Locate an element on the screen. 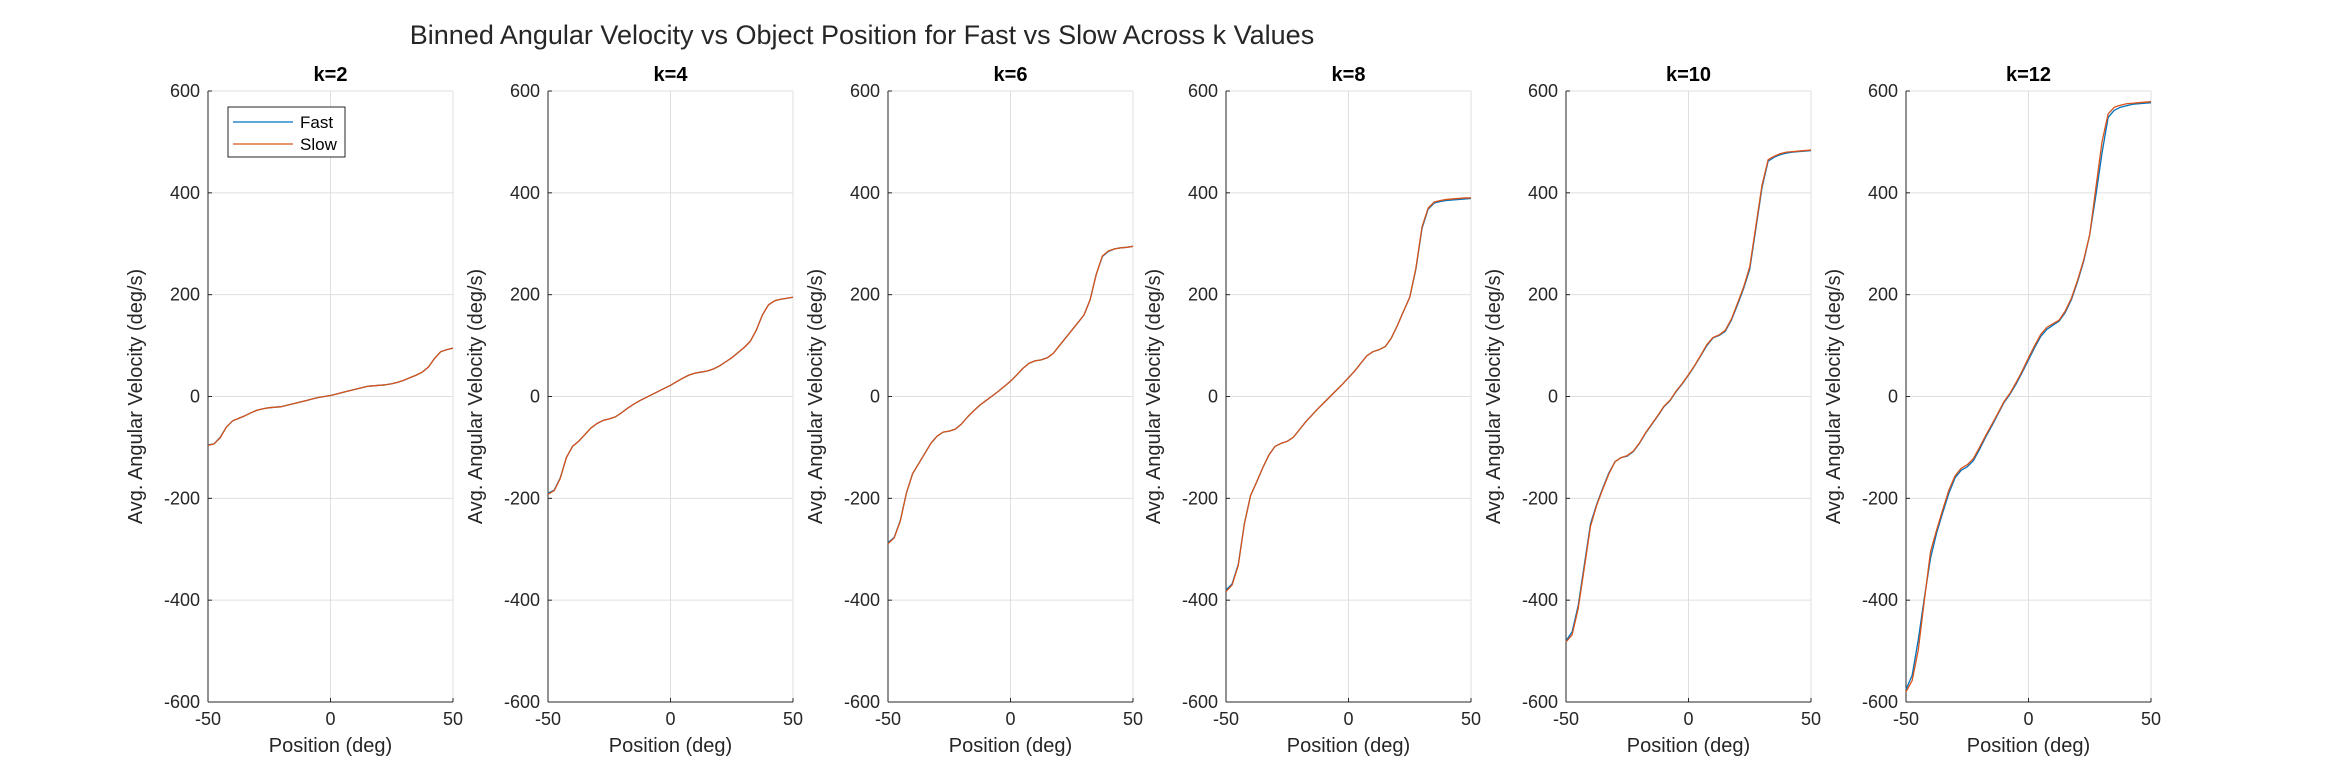  legend-label-slow: Slow is located at coordinates (319, 144).